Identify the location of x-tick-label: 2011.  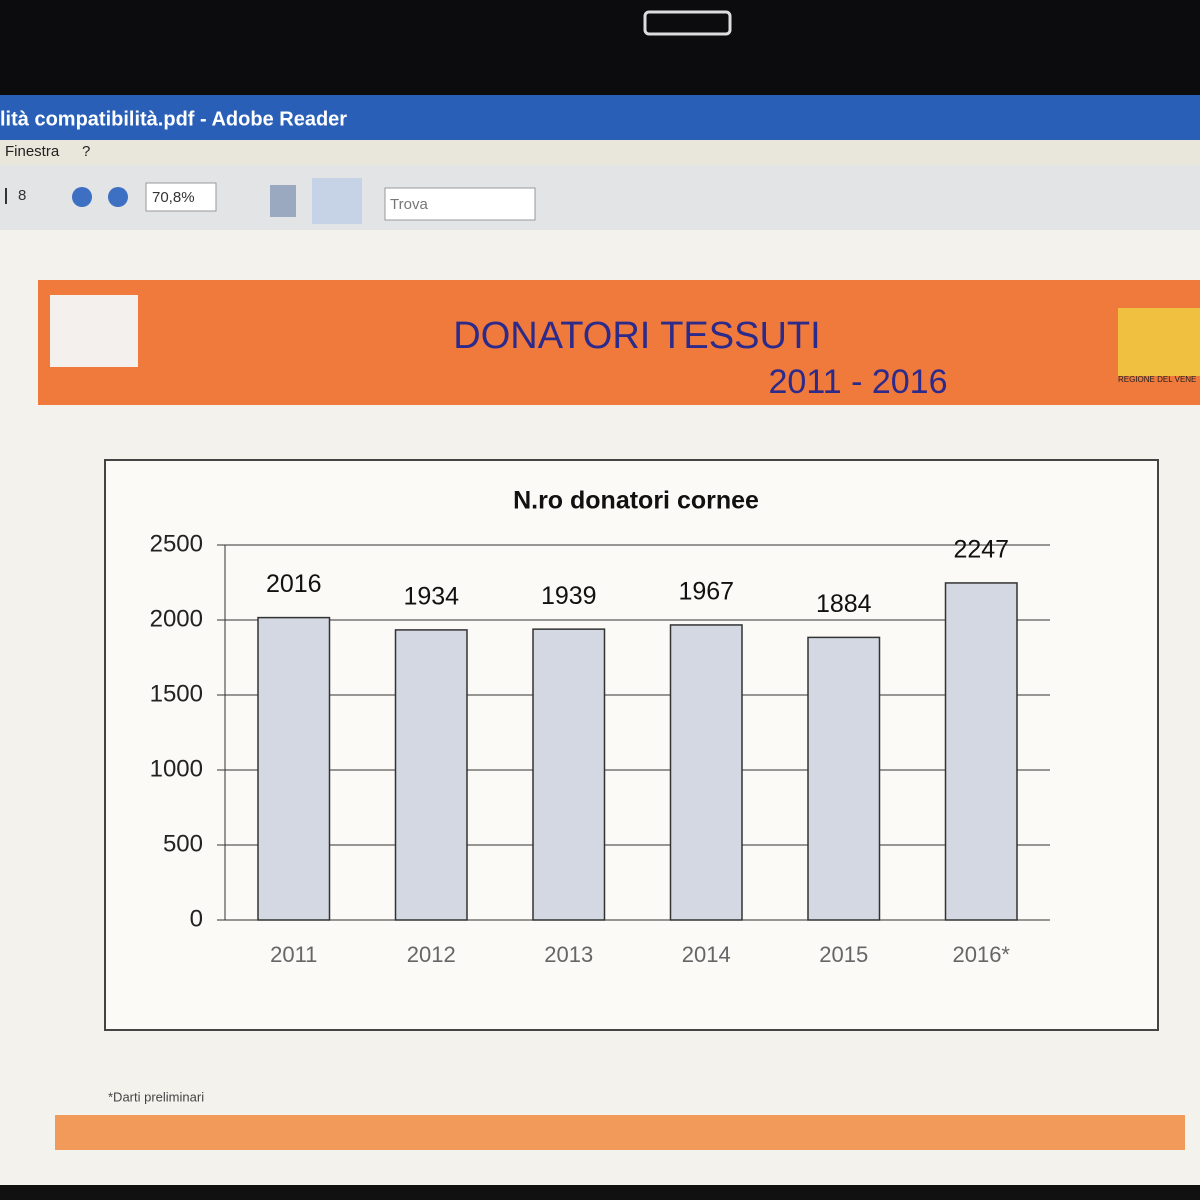
(293, 954).